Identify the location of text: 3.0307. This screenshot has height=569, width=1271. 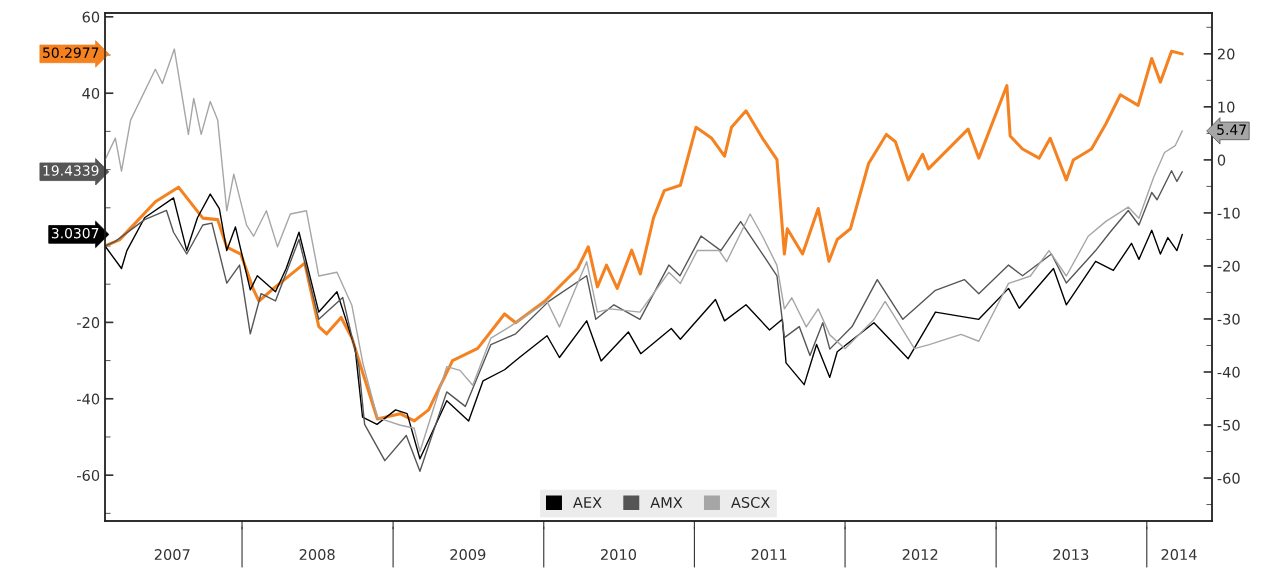
(75, 233).